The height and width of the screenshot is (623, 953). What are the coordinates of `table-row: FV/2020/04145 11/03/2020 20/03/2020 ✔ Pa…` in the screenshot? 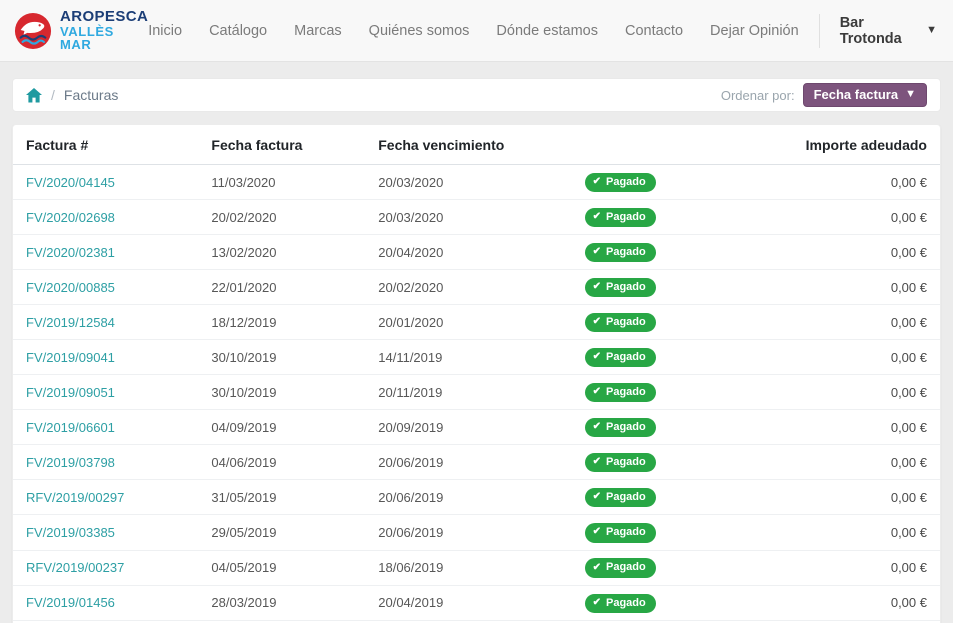 It's located at (476, 182).